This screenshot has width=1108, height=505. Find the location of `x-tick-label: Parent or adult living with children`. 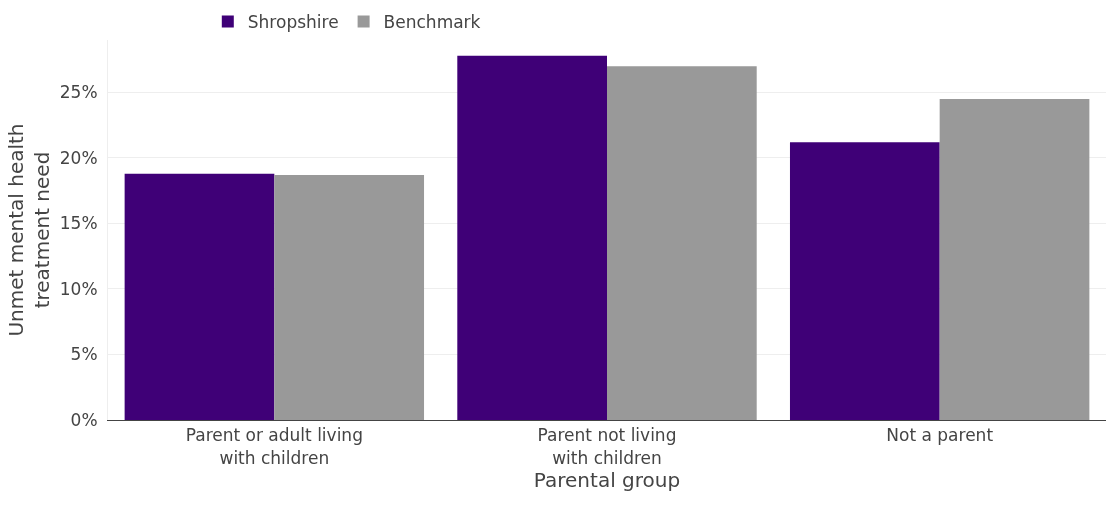

x-tick-label: Parent or adult living with children is located at coordinates (274, 446).